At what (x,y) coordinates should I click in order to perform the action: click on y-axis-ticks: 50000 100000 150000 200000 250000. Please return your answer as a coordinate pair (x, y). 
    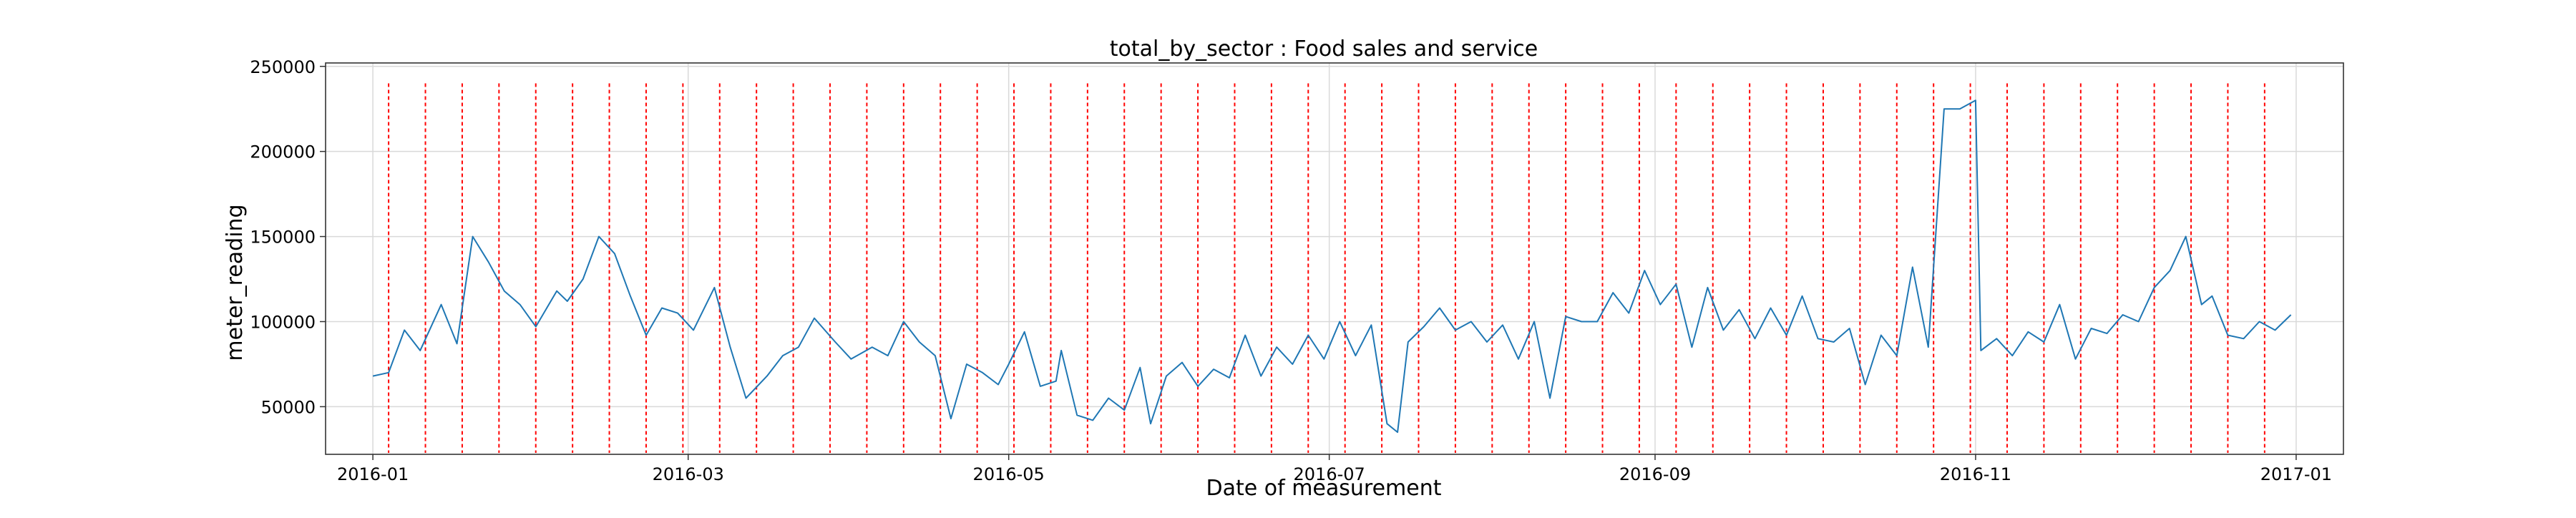
    Looking at the image, I should click on (288, 237).